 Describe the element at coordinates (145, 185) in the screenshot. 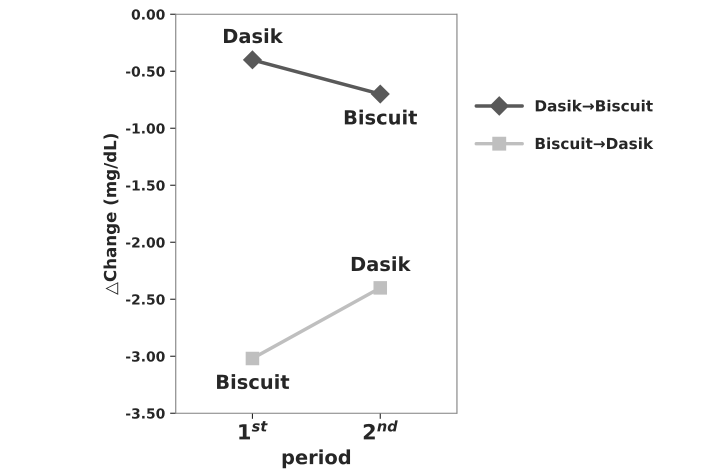

I see `y-tick-label: -1.50` at that location.